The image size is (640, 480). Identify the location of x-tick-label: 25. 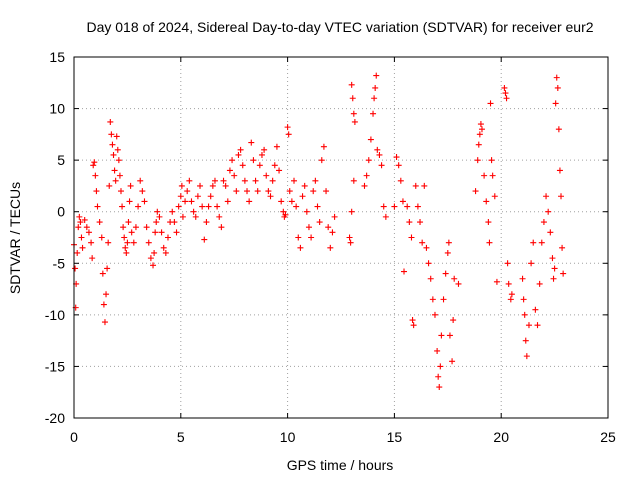
(608, 437).